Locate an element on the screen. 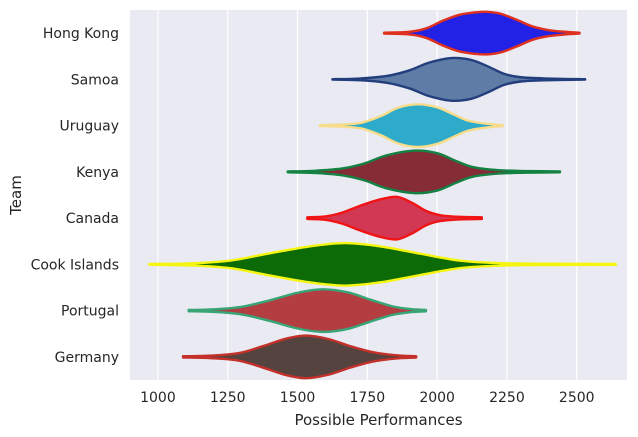  violin-cook-islands is located at coordinates (383, 264).